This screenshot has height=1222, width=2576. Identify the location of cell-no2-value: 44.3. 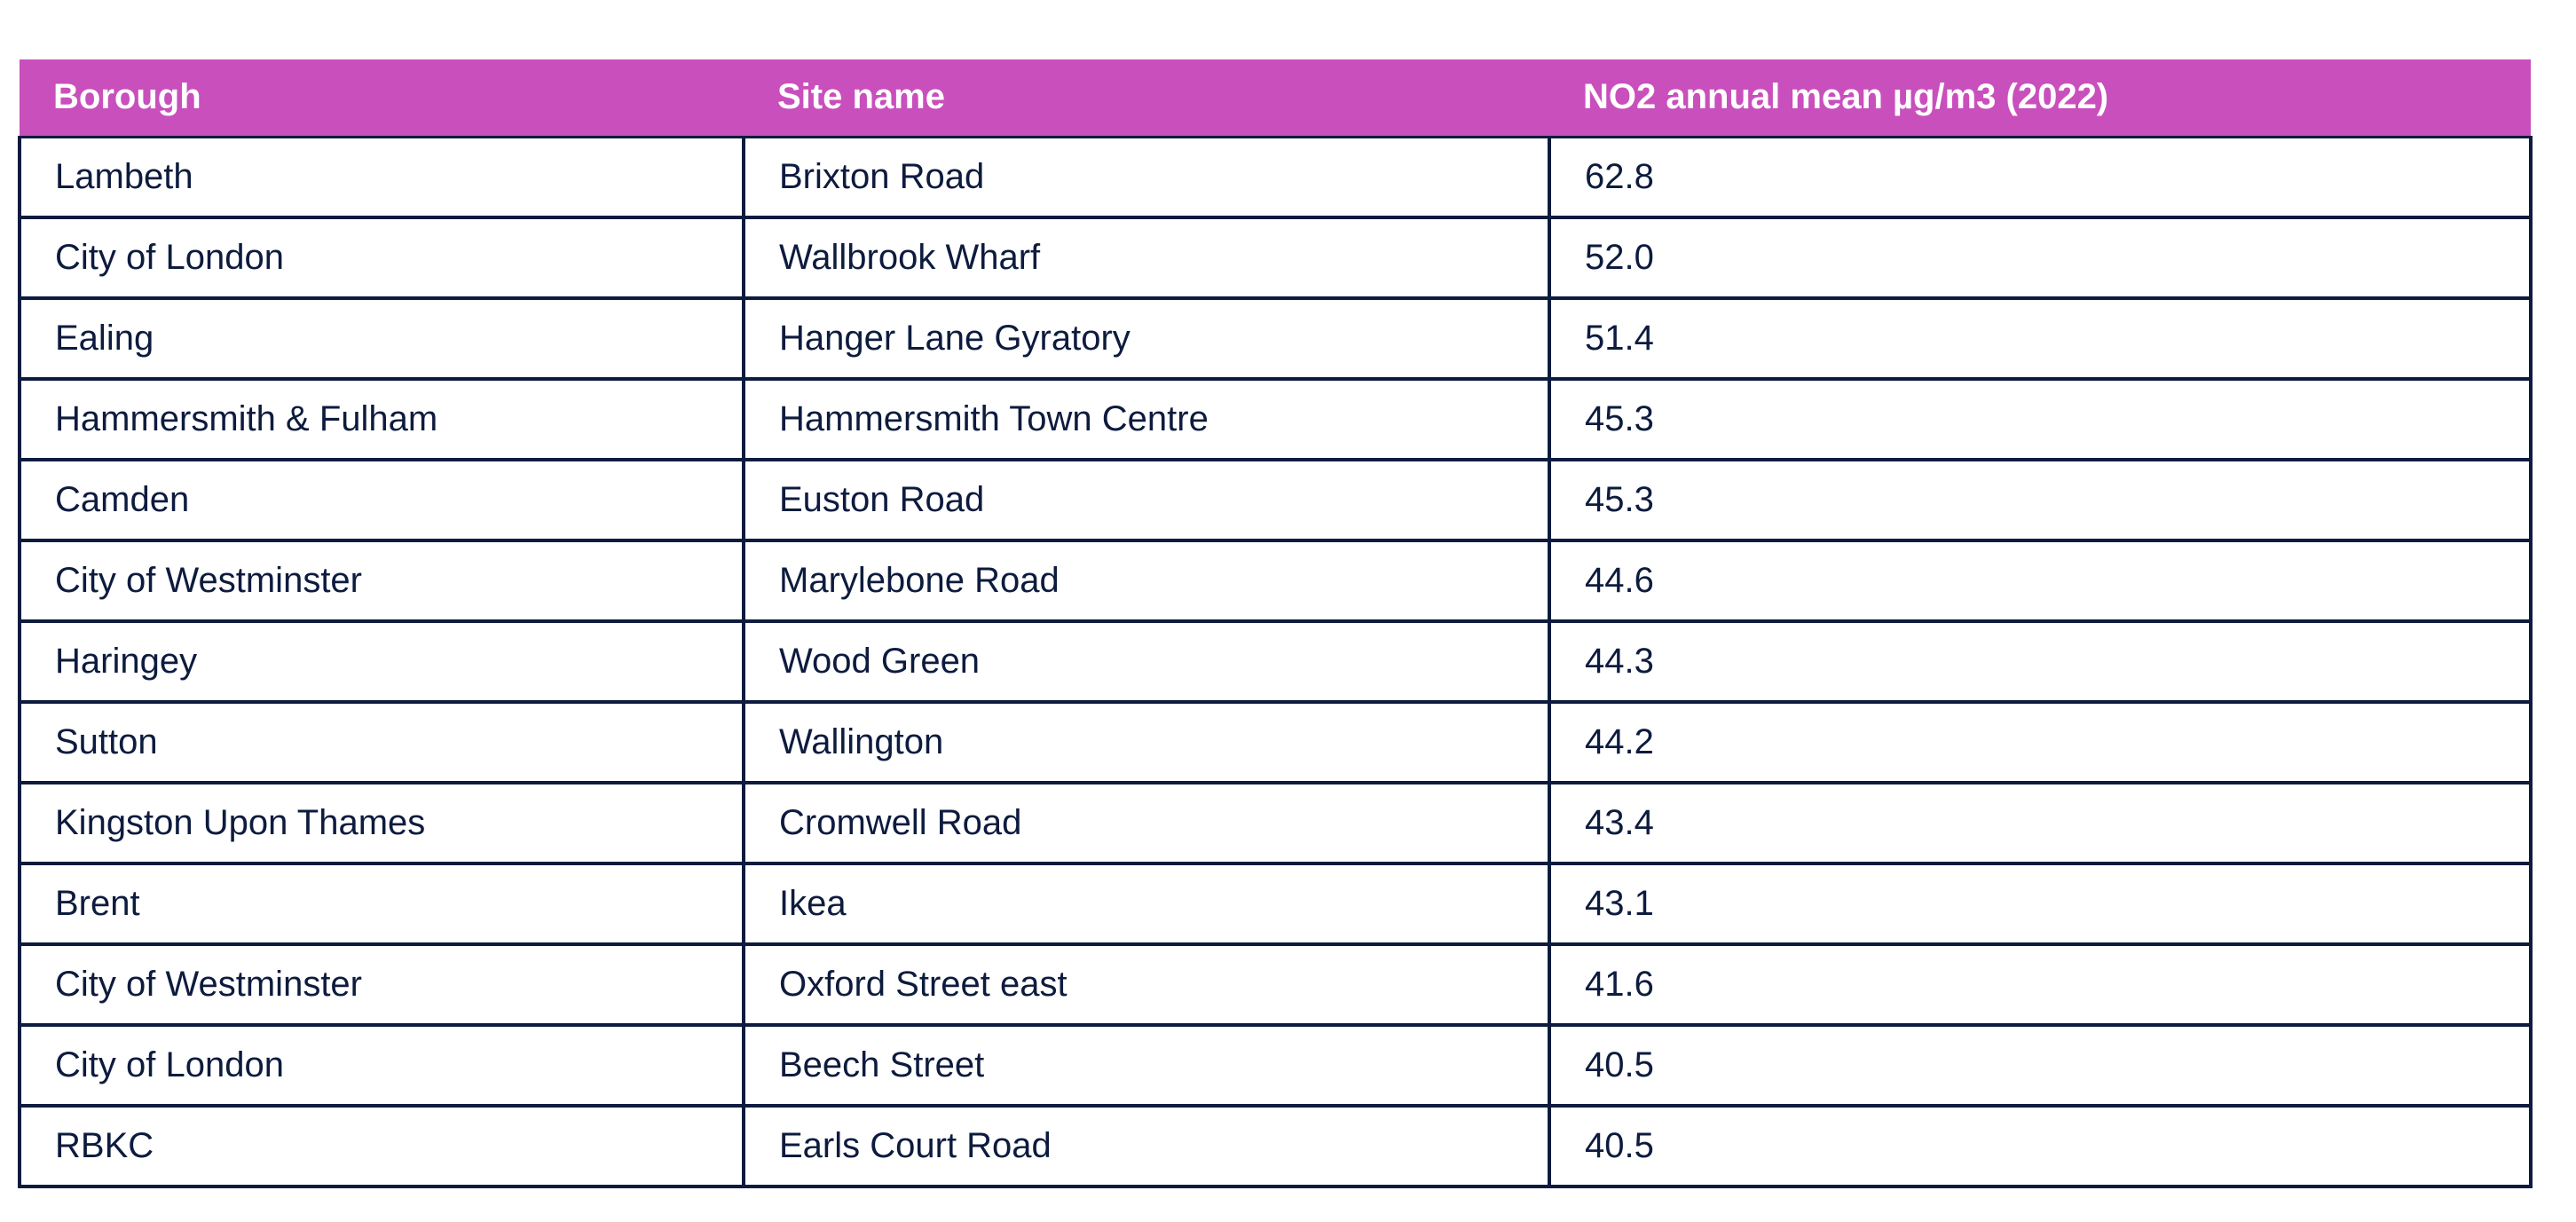
(2040, 661).